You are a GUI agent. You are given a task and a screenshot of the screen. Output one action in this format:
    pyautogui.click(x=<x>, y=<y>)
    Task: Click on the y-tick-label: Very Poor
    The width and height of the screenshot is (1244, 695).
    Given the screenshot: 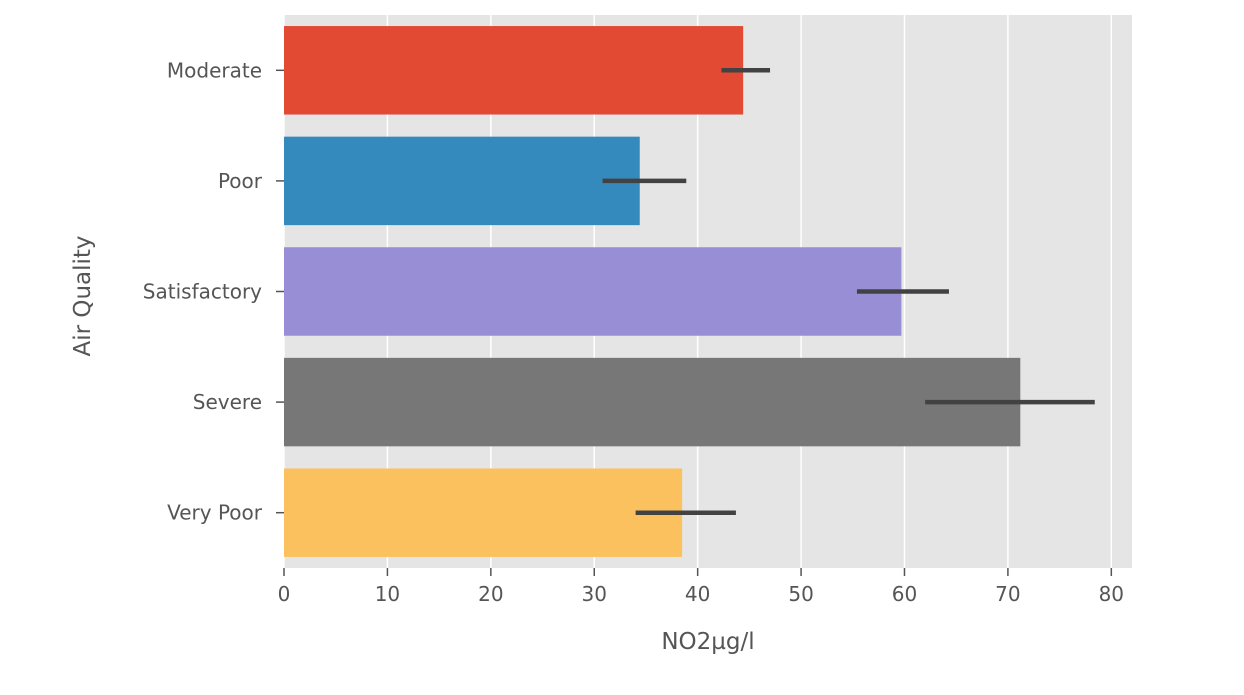 What is the action you would take?
    pyautogui.click(x=215, y=513)
    